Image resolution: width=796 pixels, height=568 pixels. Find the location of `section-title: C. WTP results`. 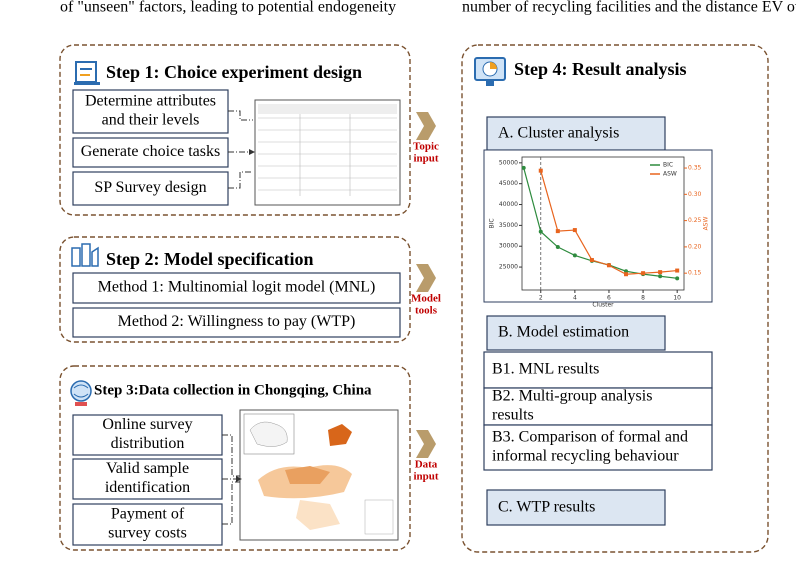

section-title: C. WTP results is located at coordinates (546, 507).